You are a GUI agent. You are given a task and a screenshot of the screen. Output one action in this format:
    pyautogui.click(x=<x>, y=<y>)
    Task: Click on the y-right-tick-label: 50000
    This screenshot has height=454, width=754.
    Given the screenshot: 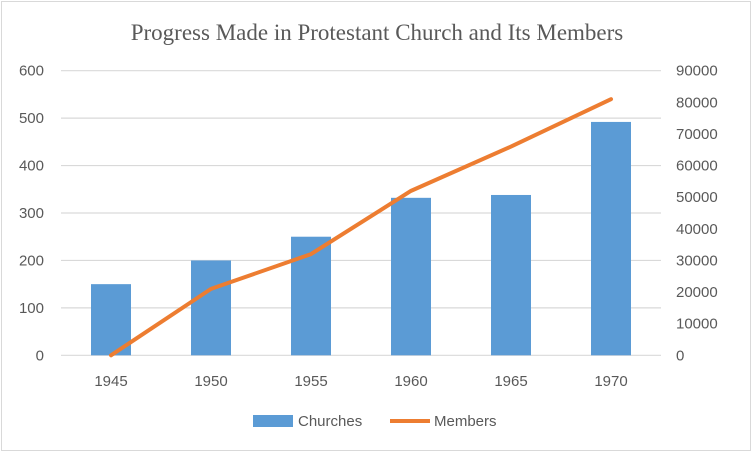 What is the action you would take?
    pyautogui.click(x=697, y=197)
    